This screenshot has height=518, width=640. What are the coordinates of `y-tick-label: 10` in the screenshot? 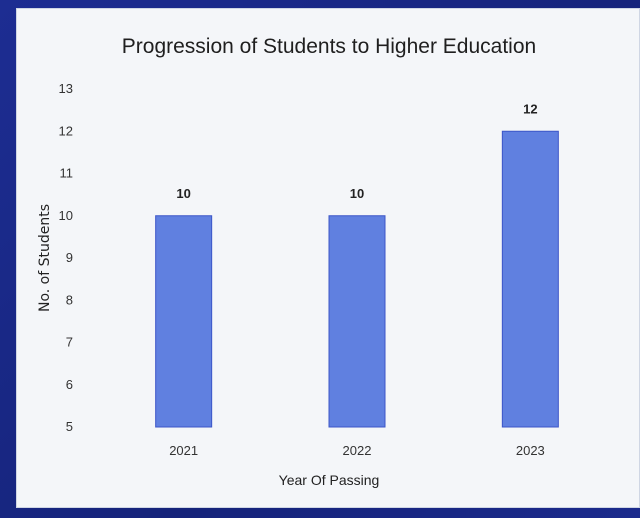 It's located at (66, 215).